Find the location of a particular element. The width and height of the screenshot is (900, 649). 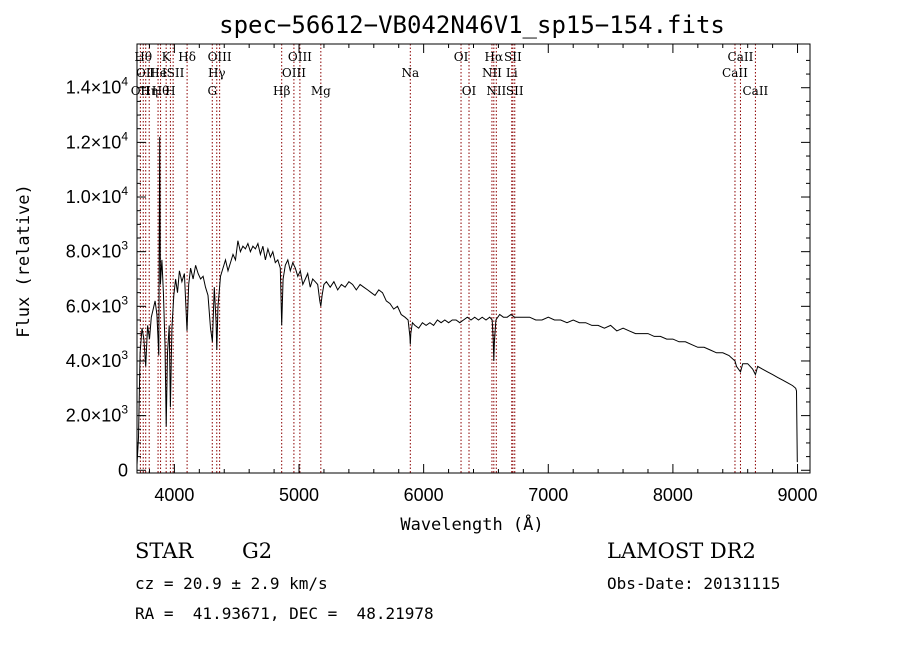

line-label-2: OII is located at coordinates (146, 73).